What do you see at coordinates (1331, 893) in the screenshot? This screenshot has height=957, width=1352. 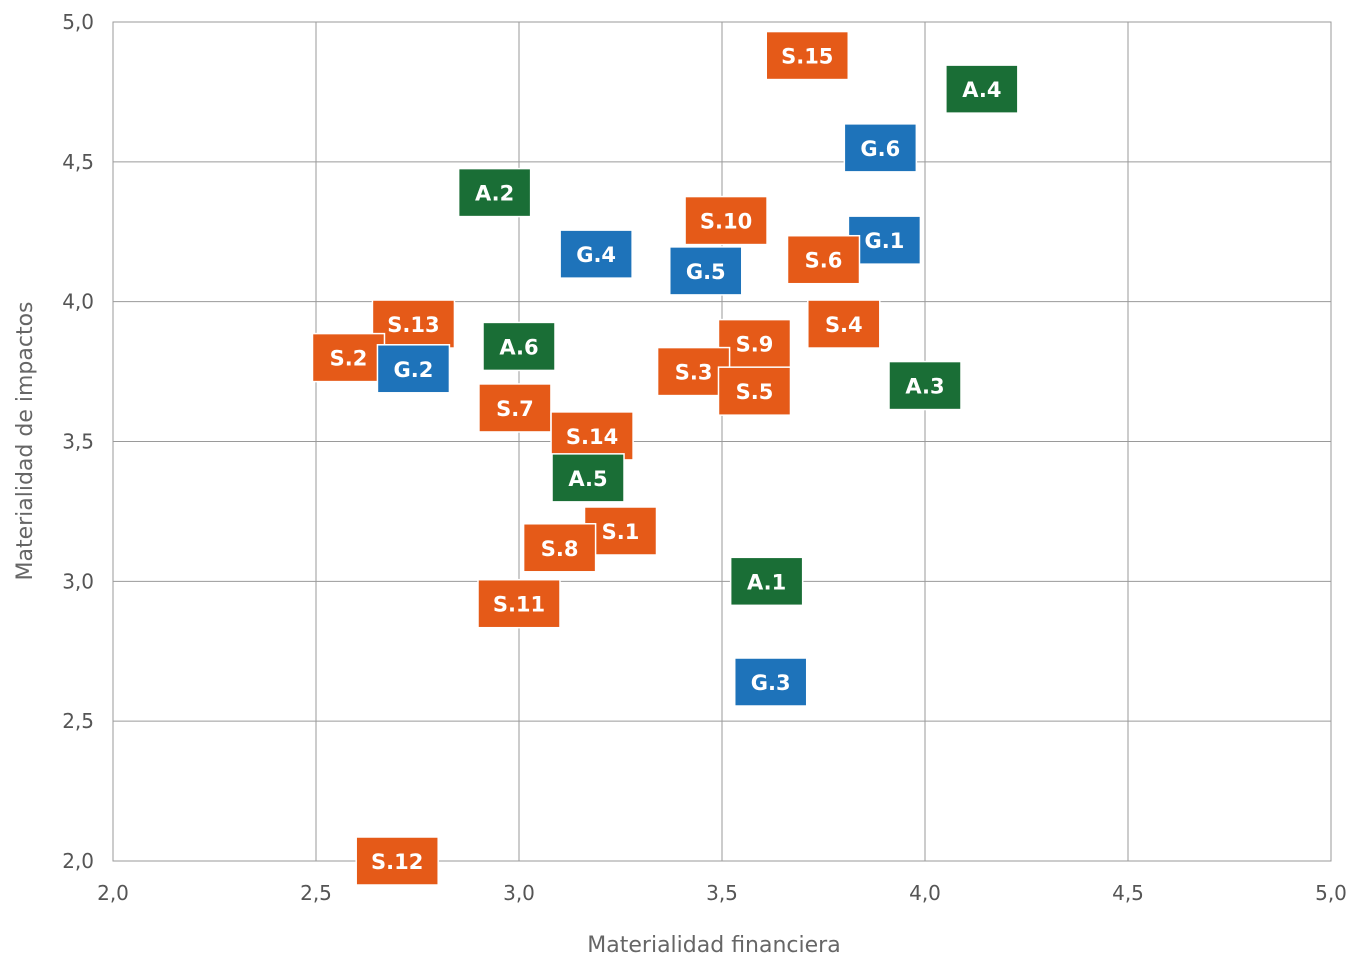 I see `x-tick-label: 5,0` at bounding box center [1331, 893].